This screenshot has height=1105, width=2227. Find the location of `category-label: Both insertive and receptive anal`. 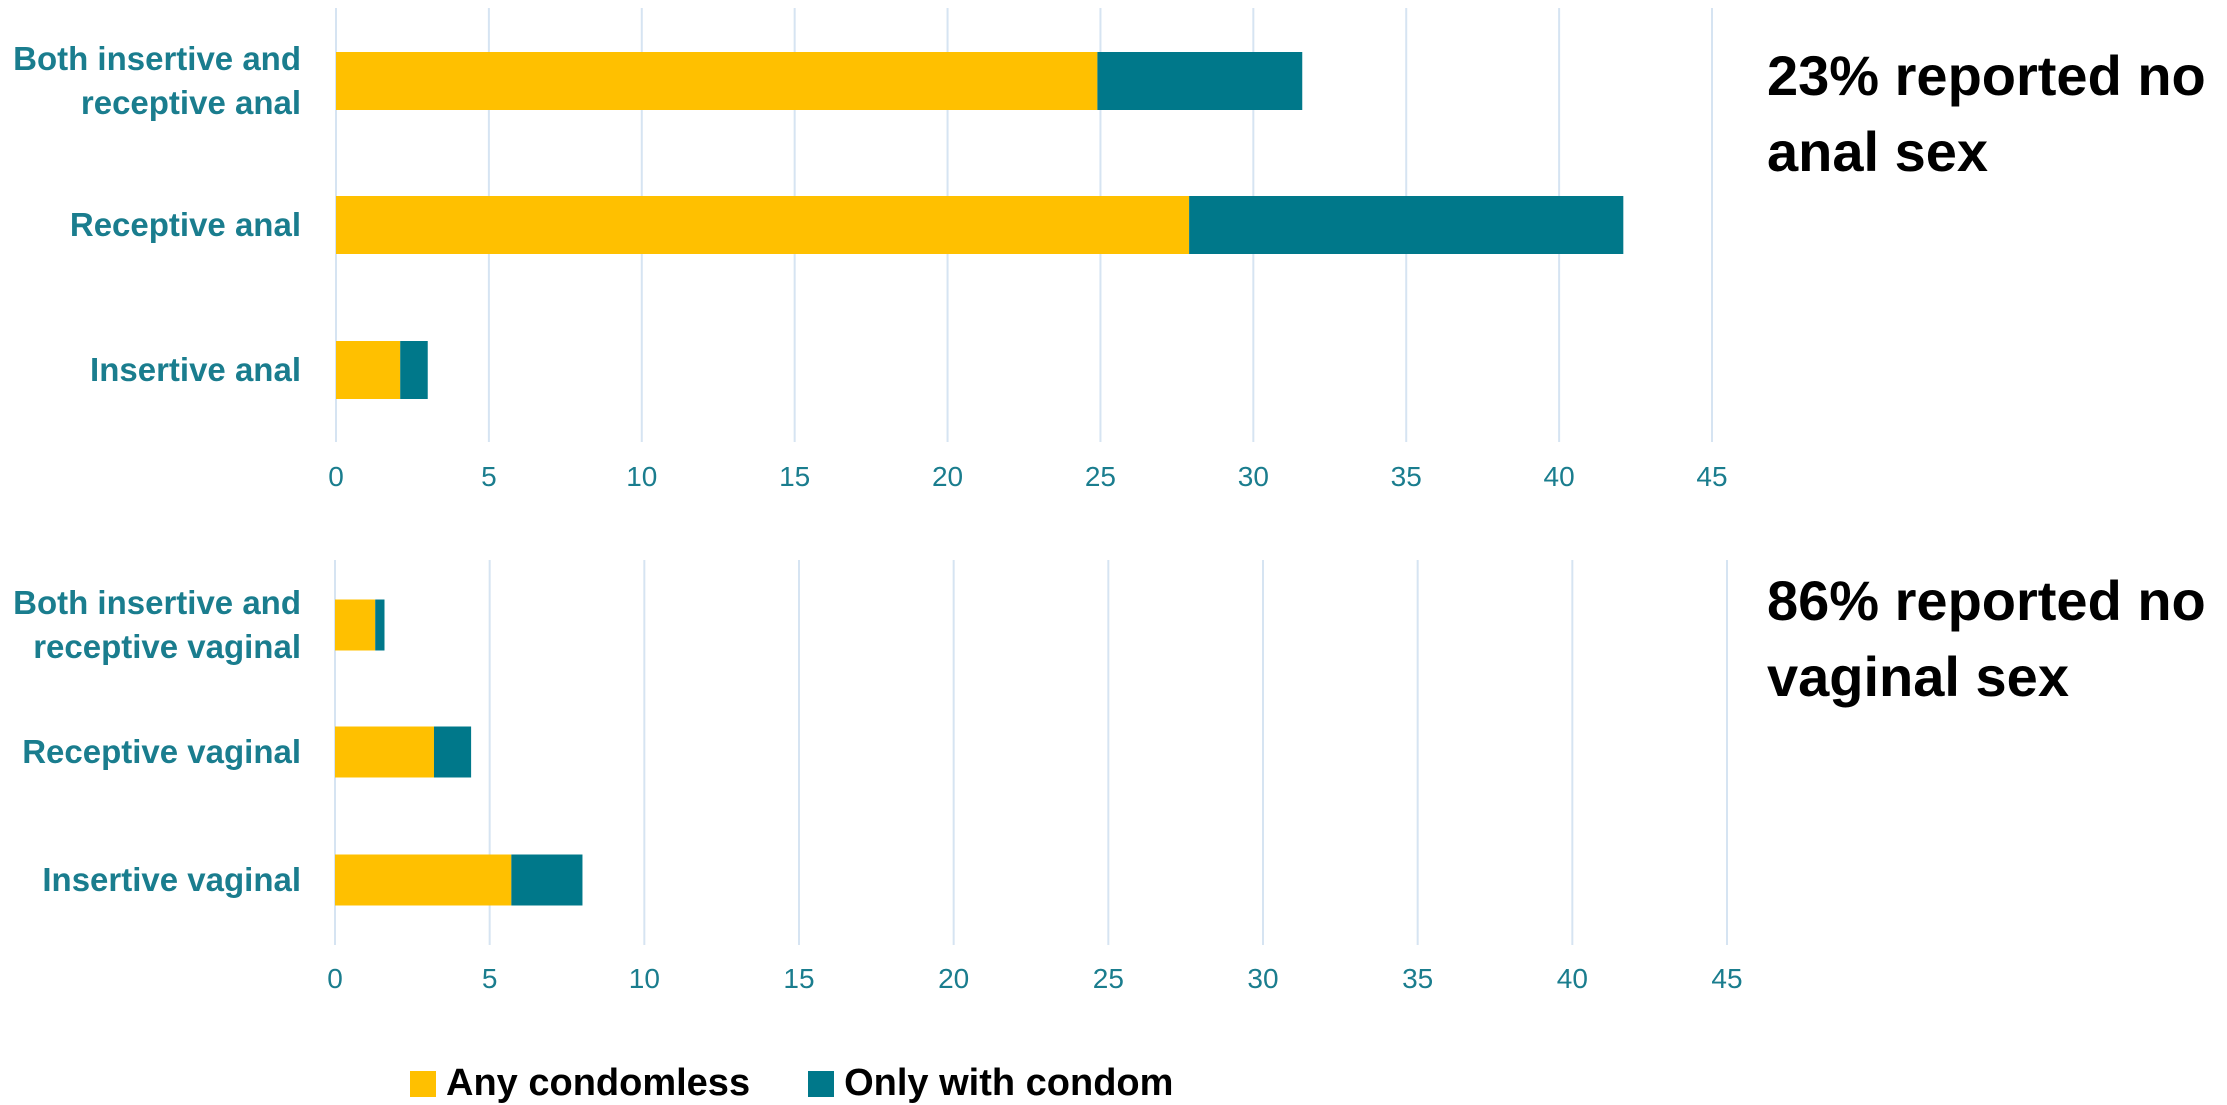

category-label: Both insertive and receptive anal is located at coordinates (157, 80).